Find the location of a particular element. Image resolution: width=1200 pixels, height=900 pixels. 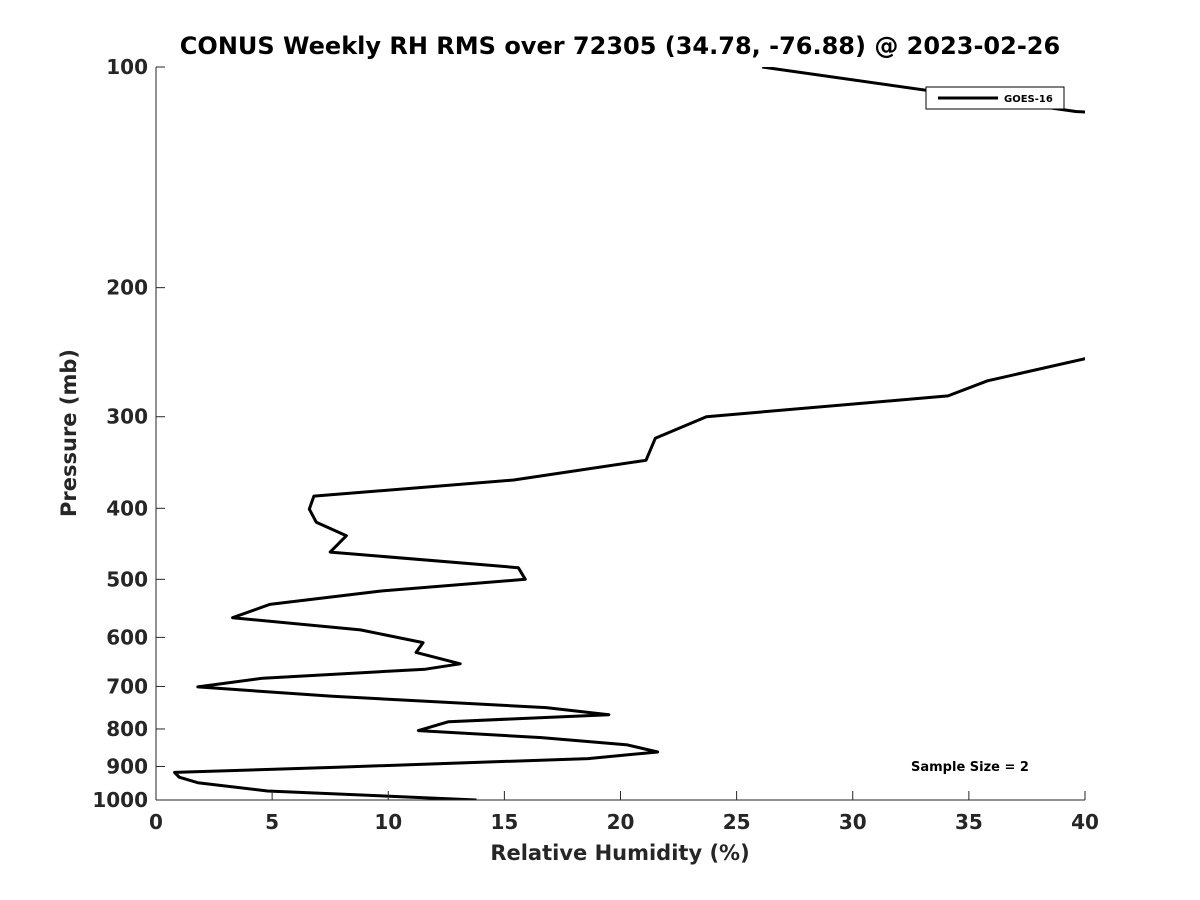

y-tick-label: 1000 is located at coordinates (120, 800).